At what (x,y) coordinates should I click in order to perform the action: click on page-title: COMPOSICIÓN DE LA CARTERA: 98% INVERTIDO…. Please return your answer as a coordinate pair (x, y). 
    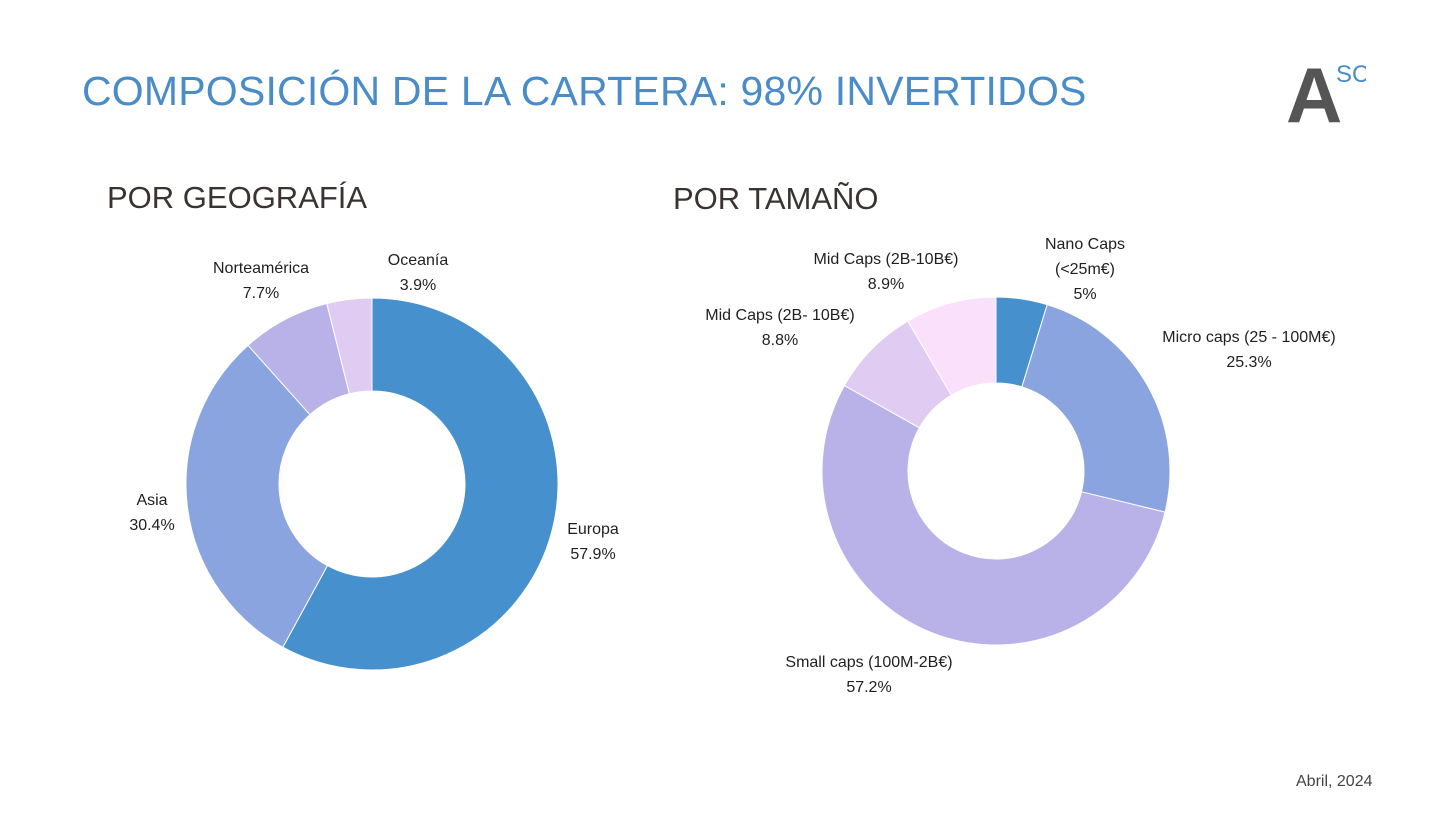
    Looking at the image, I should click on (584, 91).